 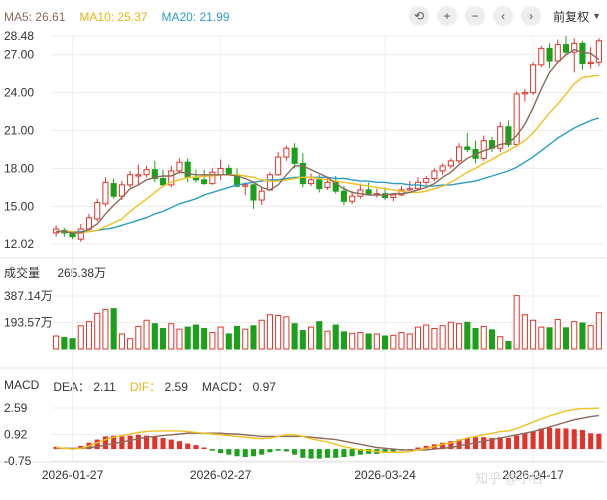 What do you see at coordinates (147, 386) in the screenshot?
I see `macd-header: MACD DEA： 2.11 DIF： 2.59 MACD： 0.97` at bounding box center [147, 386].